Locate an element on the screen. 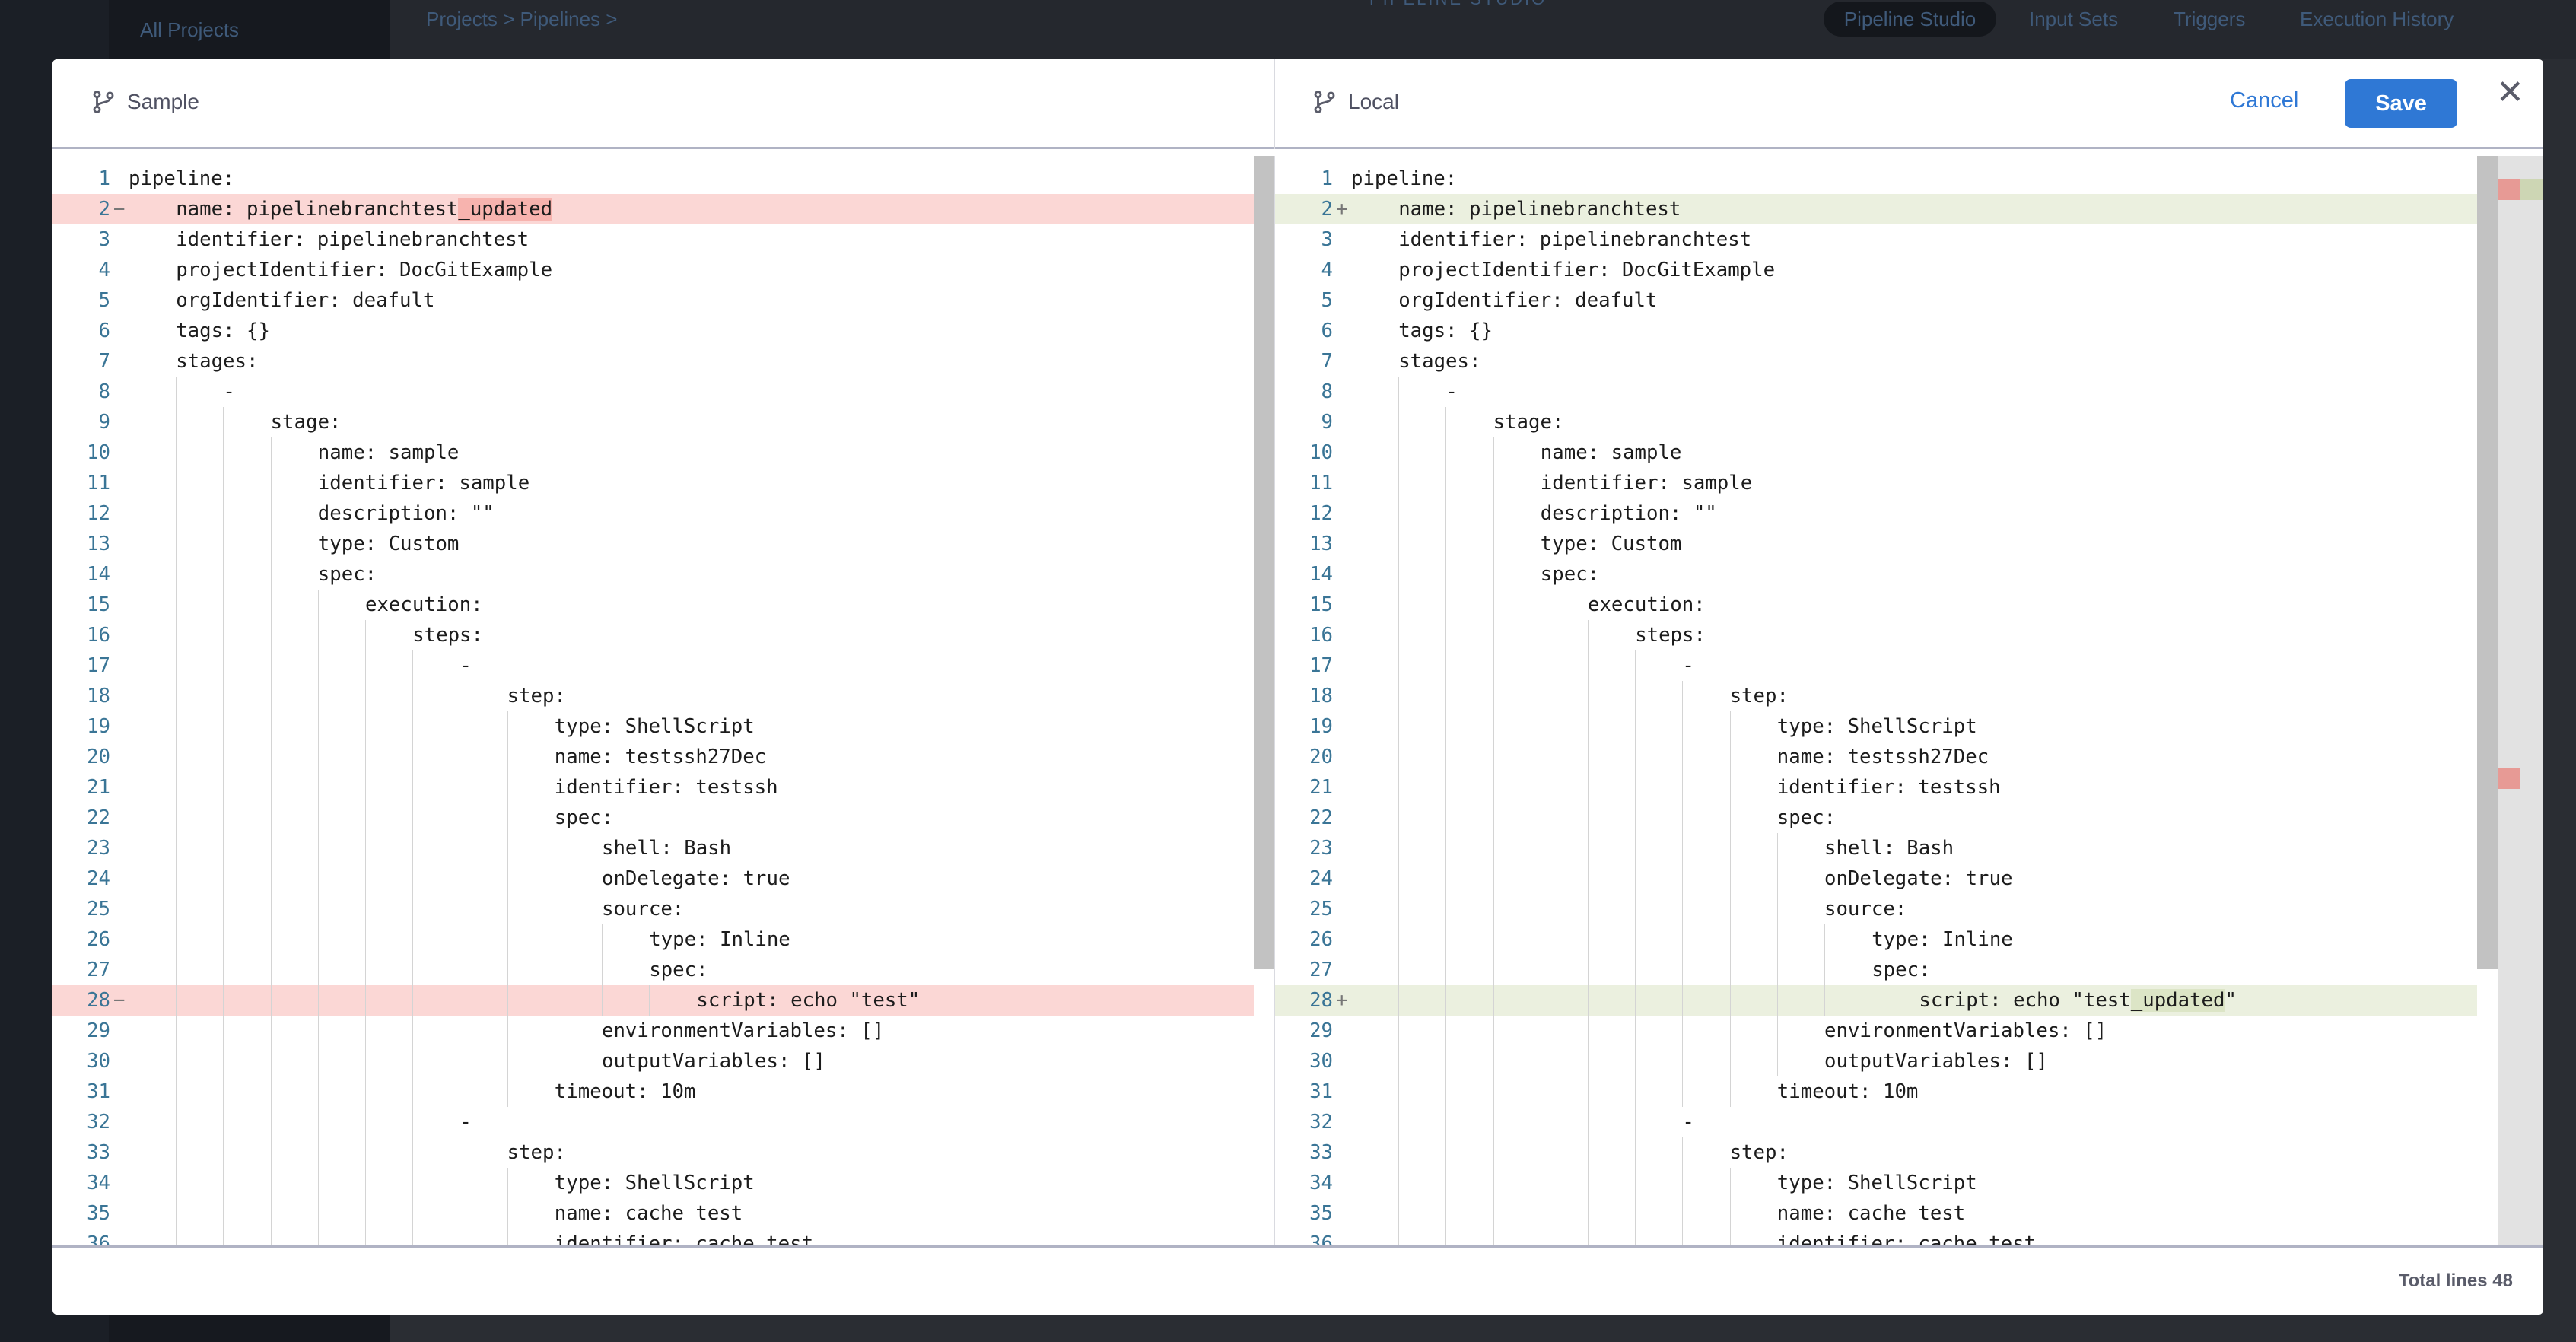 Image resolution: width=2576 pixels, height=1342 pixels. code-text: projectIdentifier: DocGitExample is located at coordinates (364, 270).